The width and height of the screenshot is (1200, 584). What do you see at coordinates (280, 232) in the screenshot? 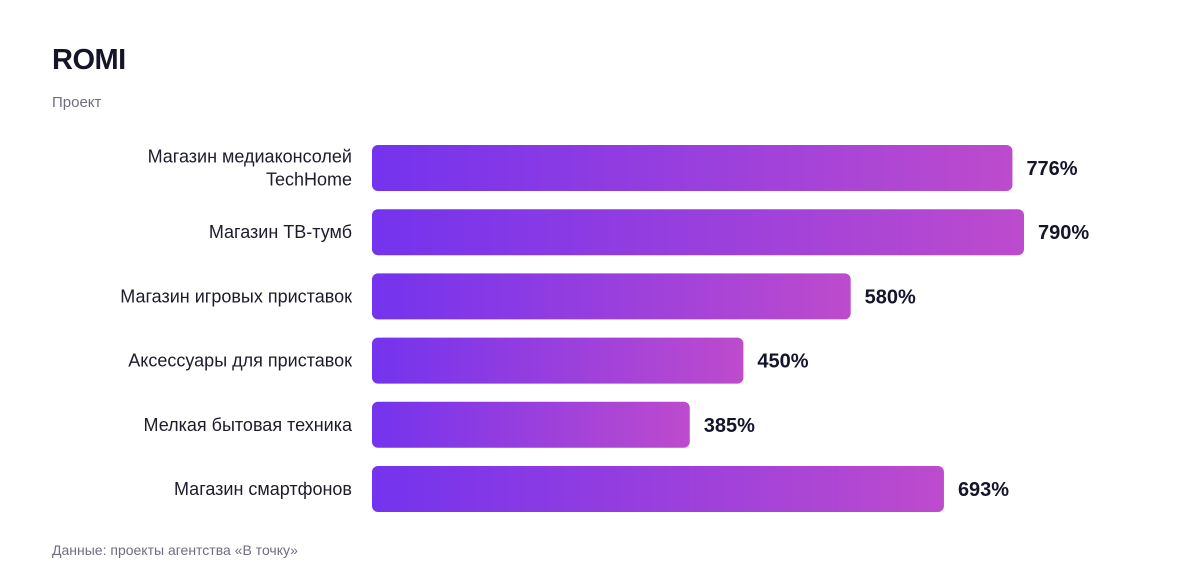
I see `category-label: Магазин ТВ-тумб` at bounding box center [280, 232].